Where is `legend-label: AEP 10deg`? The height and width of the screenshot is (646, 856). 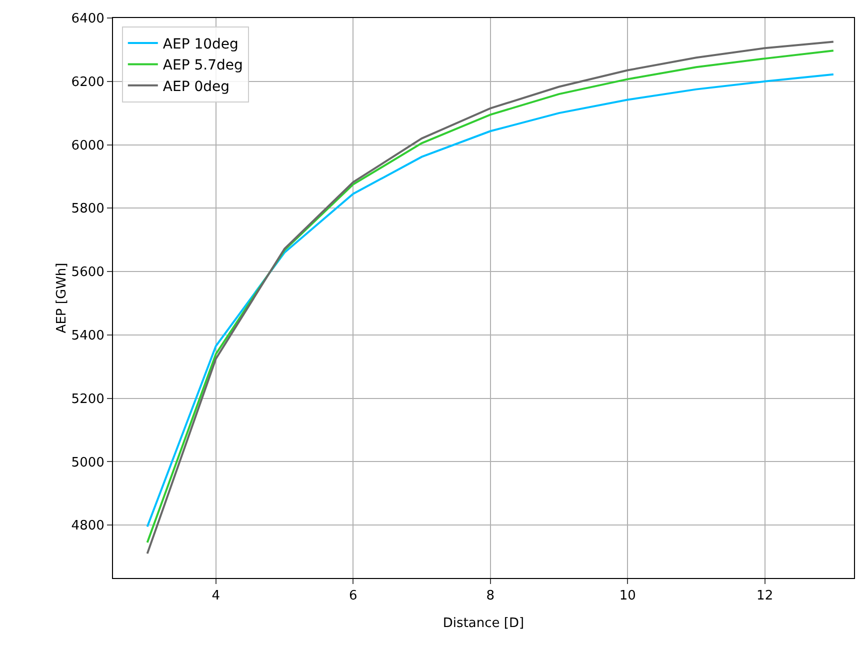 legend-label: AEP 10deg is located at coordinates (200, 44).